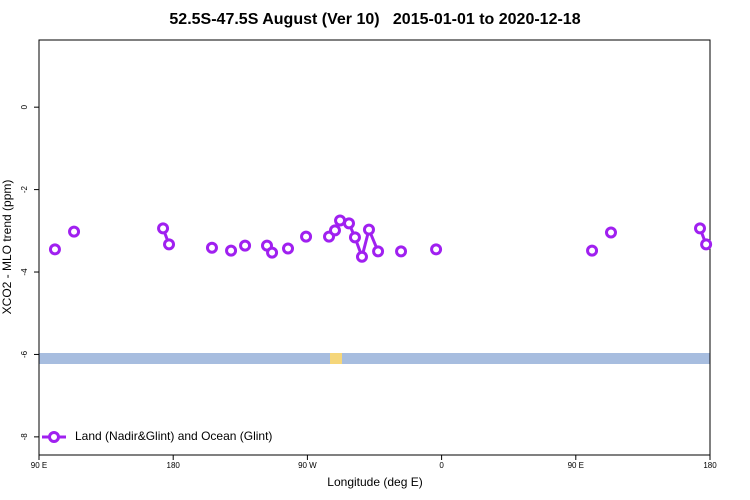 Image resolution: width=750 pixels, height=500 pixels. I want to click on legend-marker, so click(54, 437).